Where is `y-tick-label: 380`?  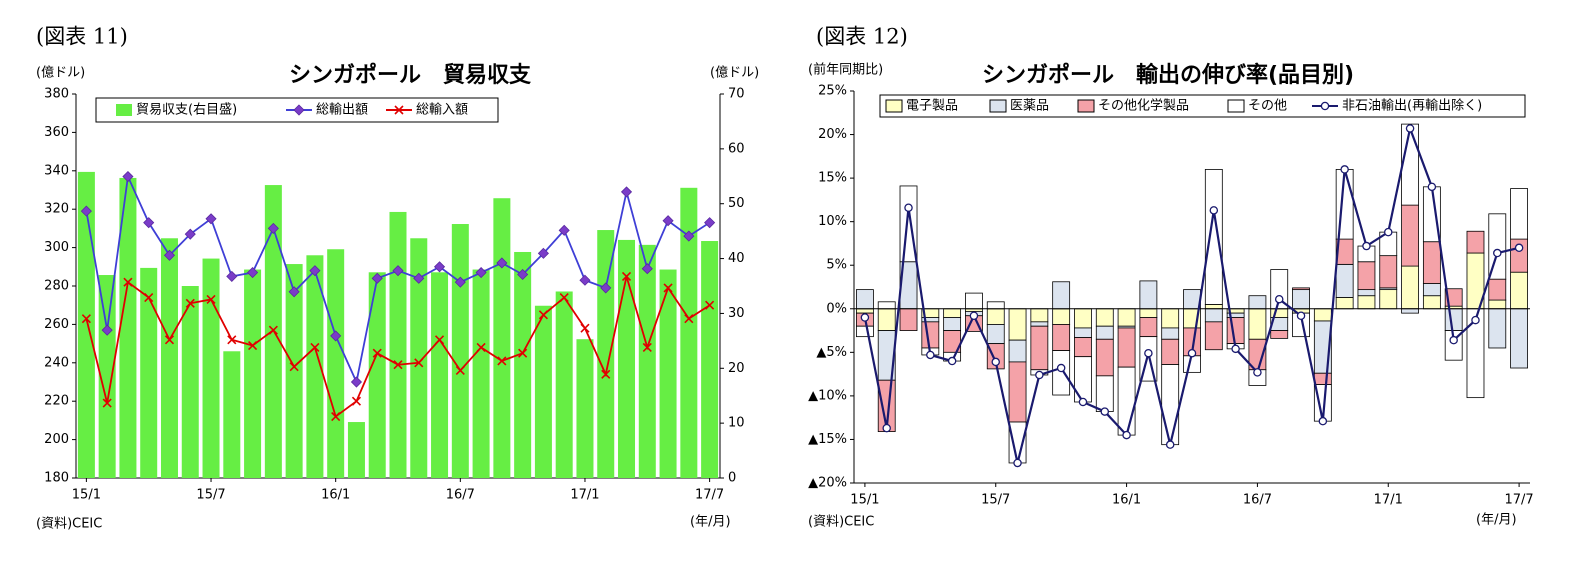 y-tick-label: 380 is located at coordinates (56, 94).